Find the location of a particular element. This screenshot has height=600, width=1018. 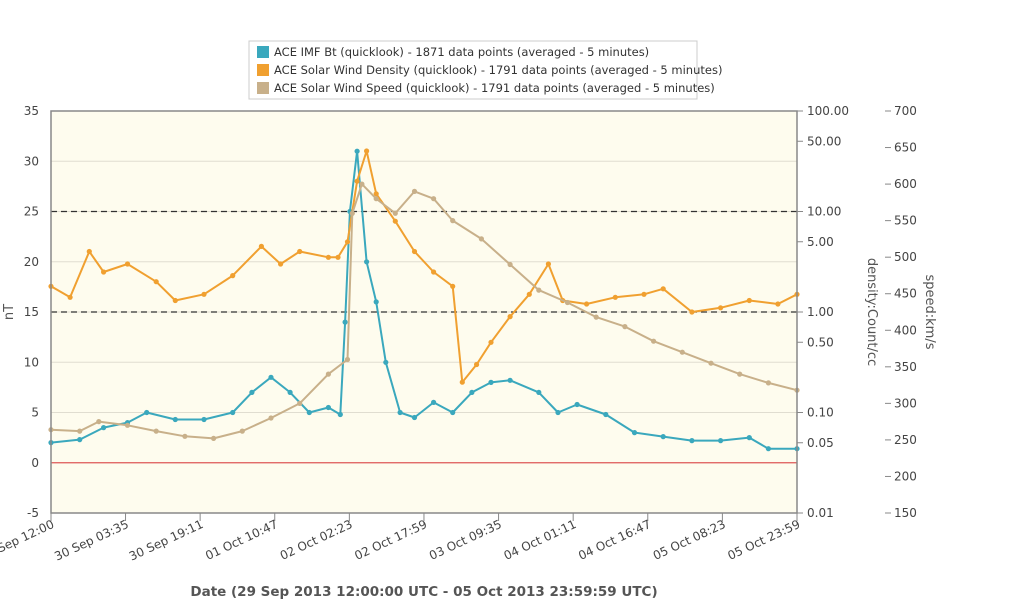

speed-axis-label: speed:km/s is located at coordinates (929, 312).